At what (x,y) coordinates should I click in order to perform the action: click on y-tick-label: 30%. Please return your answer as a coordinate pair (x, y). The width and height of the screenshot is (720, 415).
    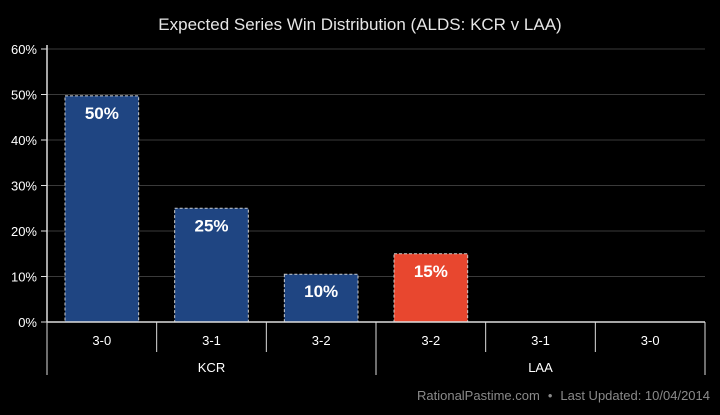
    Looking at the image, I should click on (24, 186).